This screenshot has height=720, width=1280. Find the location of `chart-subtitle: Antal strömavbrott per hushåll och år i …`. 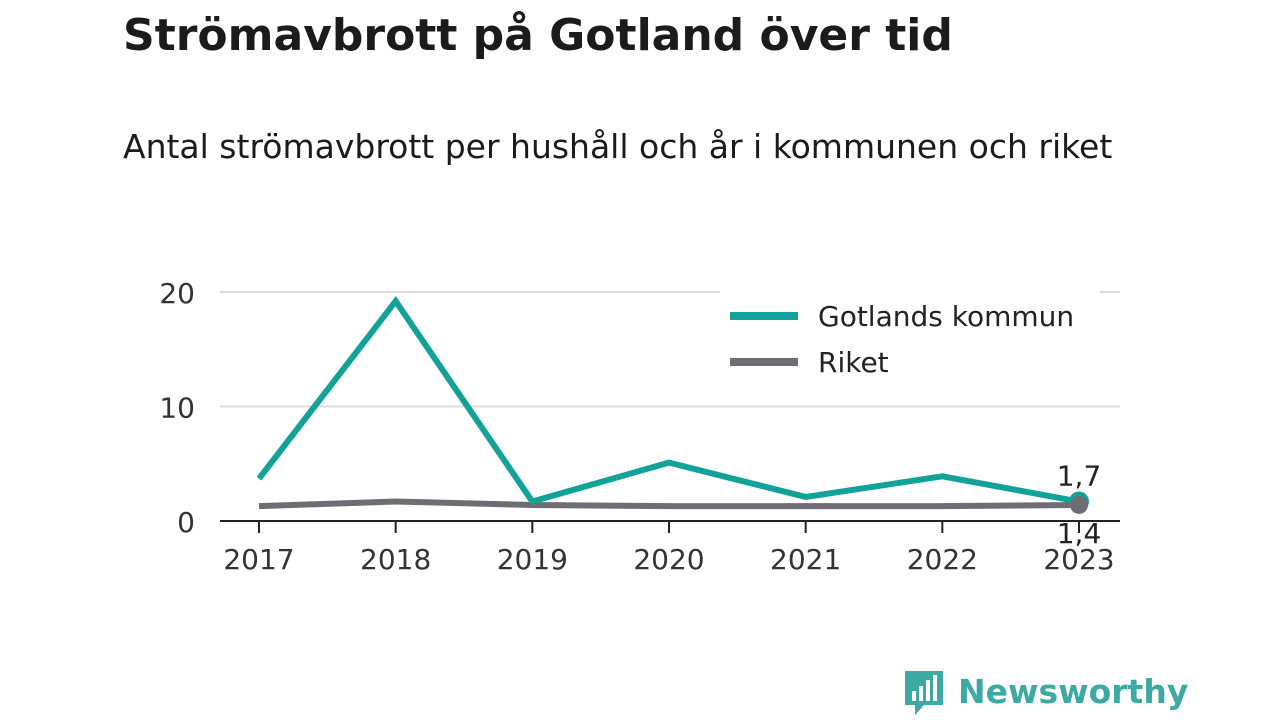

chart-subtitle: Antal strömavbrott per hushåll och år i … is located at coordinates (618, 146).